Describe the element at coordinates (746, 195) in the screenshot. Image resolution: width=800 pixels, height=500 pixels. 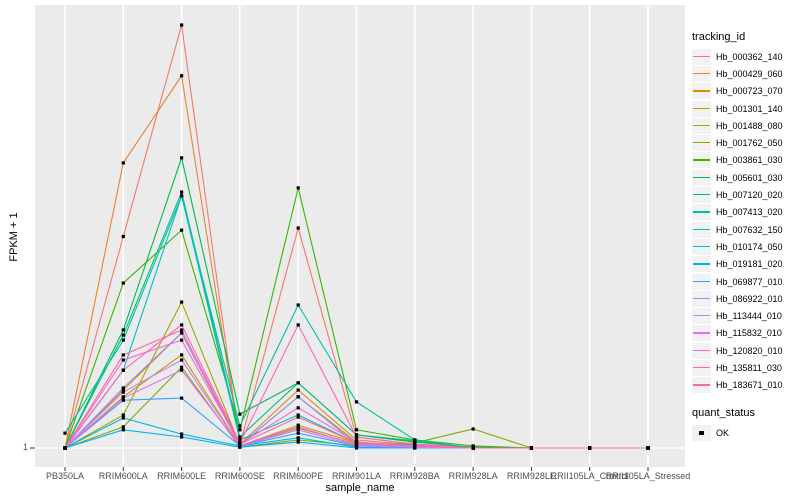
I see `legend-item-Hb_007120_020: Hb_007120_020` at that location.